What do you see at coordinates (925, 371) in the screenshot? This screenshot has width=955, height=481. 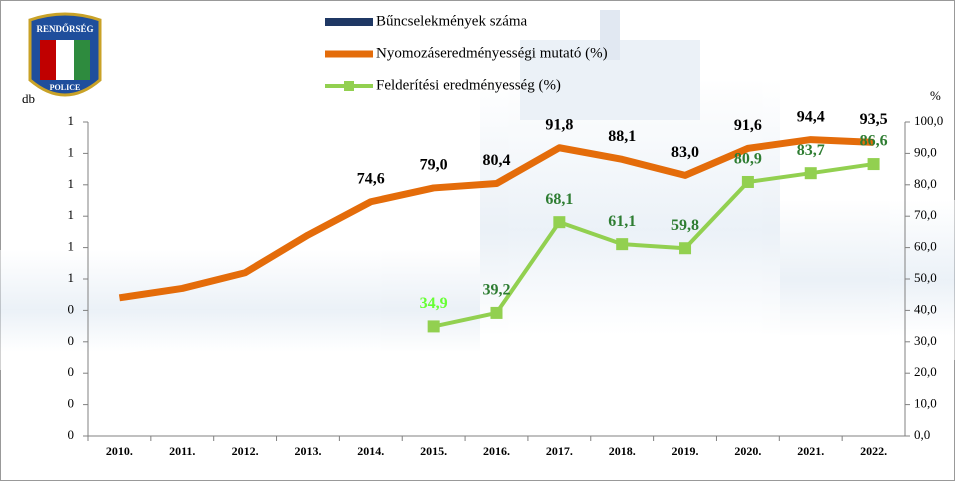 I see `y2-tick-label: 20,0` at bounding box center [925, 371].